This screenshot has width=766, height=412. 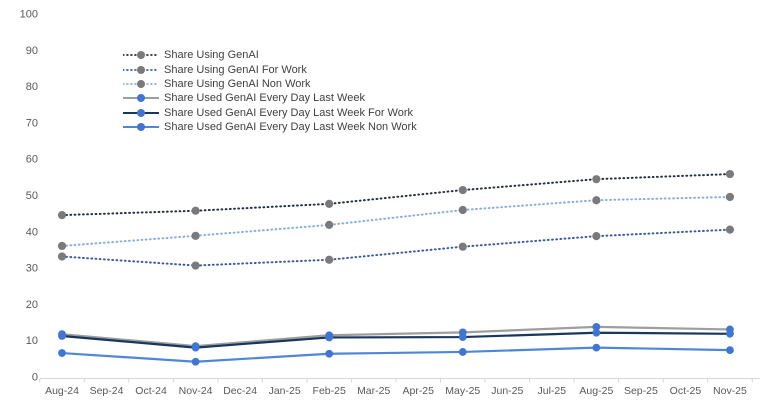 What do you see at coordinates (240, 391) in the screenshot?
I see `x-axis-tick-label: Dec-24` at bounding box center [240, 391].